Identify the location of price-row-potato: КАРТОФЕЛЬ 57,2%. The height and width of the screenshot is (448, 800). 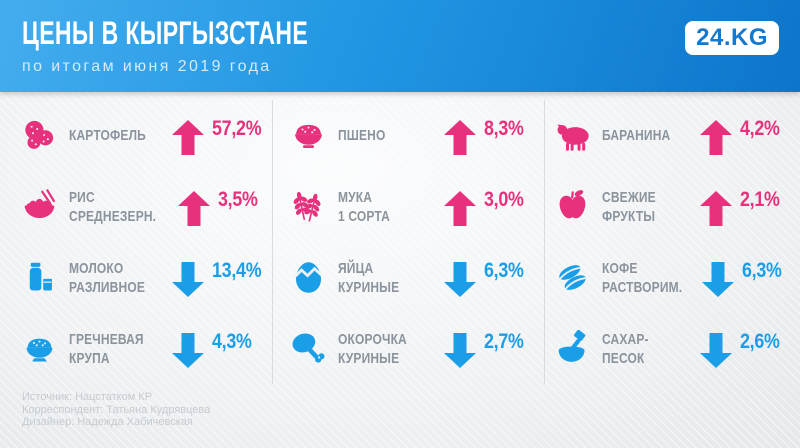
(136, 135).